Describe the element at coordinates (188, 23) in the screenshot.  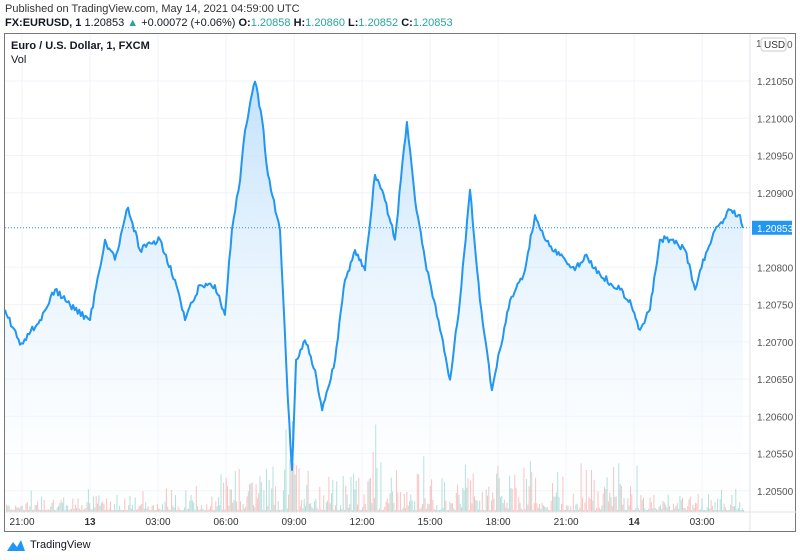
I see `price-change: +0.00072 (+0.06%)` at that location.